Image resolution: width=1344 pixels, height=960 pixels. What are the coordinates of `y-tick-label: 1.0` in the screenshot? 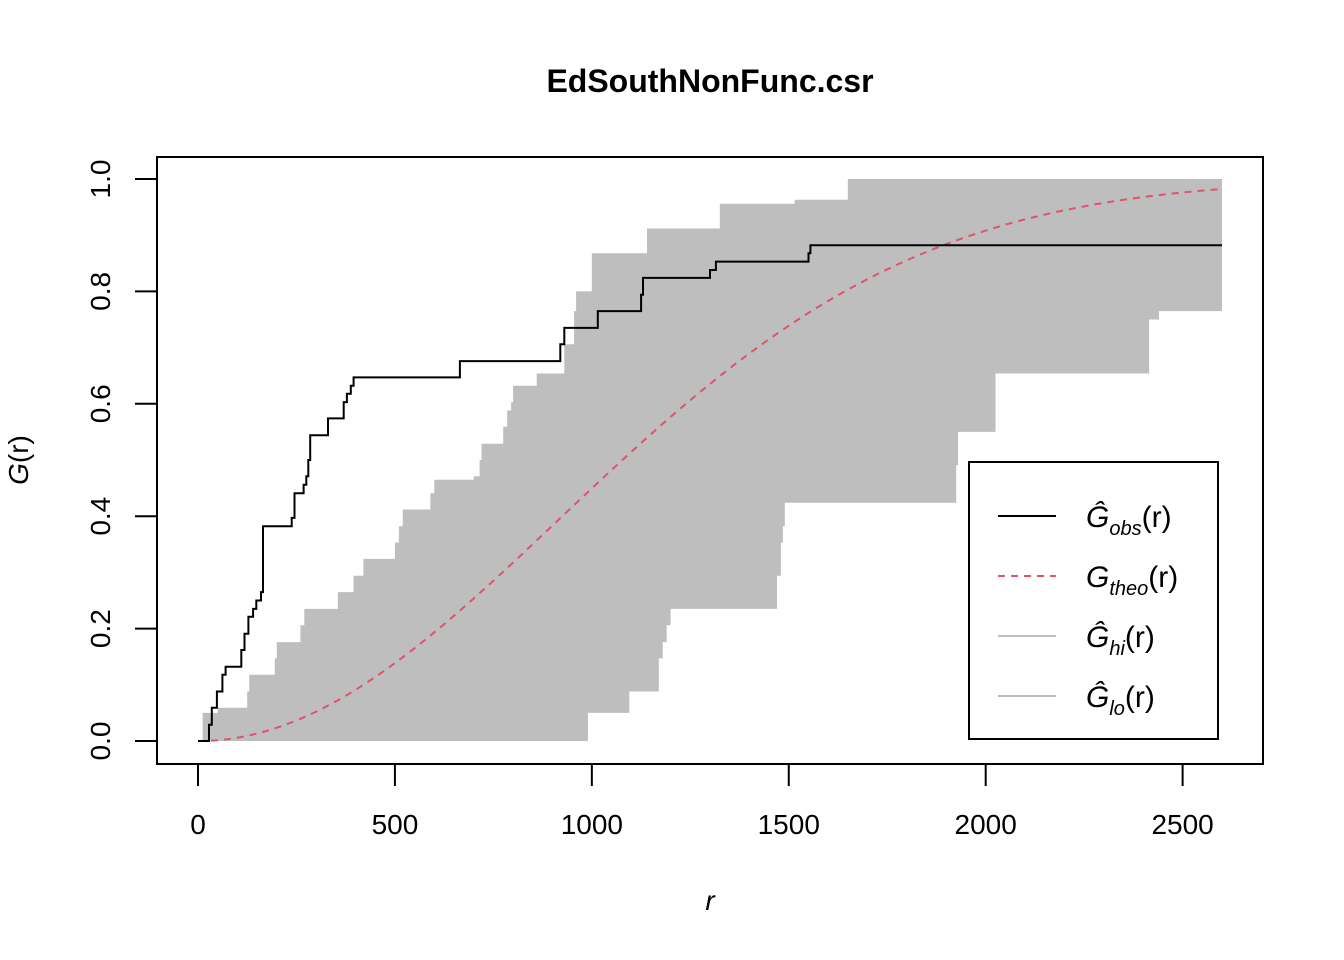 It's located at (100, 179).